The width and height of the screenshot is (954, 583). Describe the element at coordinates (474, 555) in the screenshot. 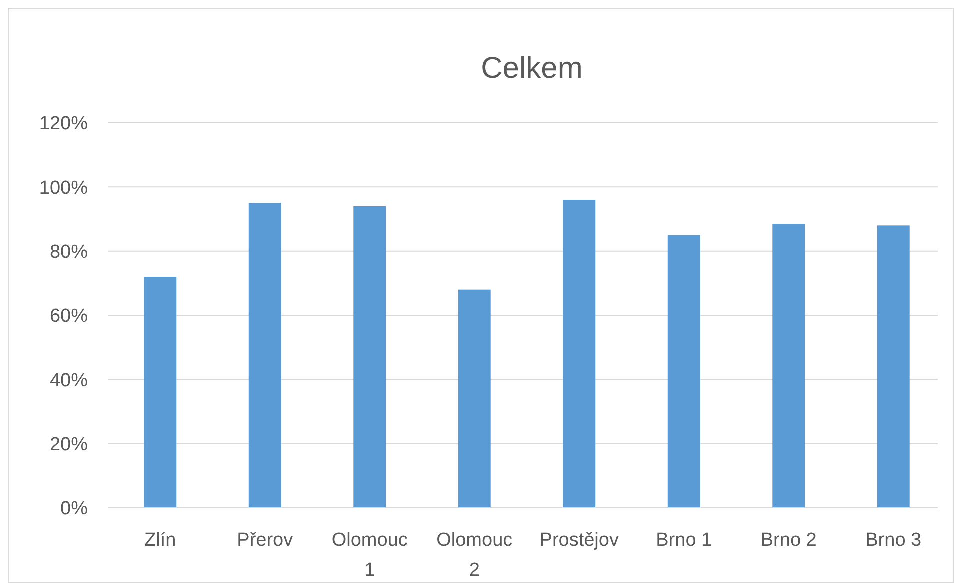

I see `x-tick-label: Olomouc 2` at that location.